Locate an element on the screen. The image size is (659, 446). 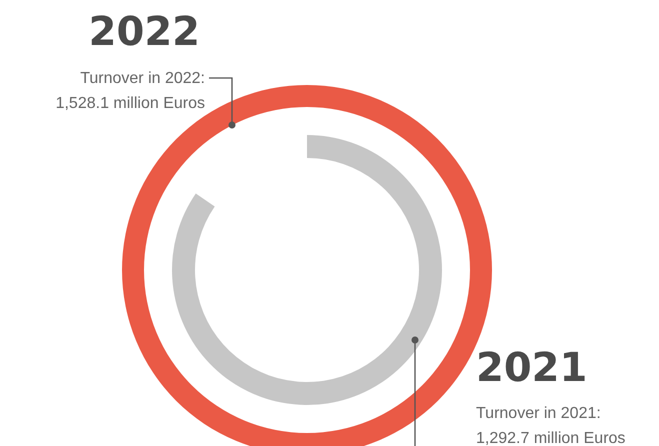
category-label: 2022 is located at coordinates (144, 32).